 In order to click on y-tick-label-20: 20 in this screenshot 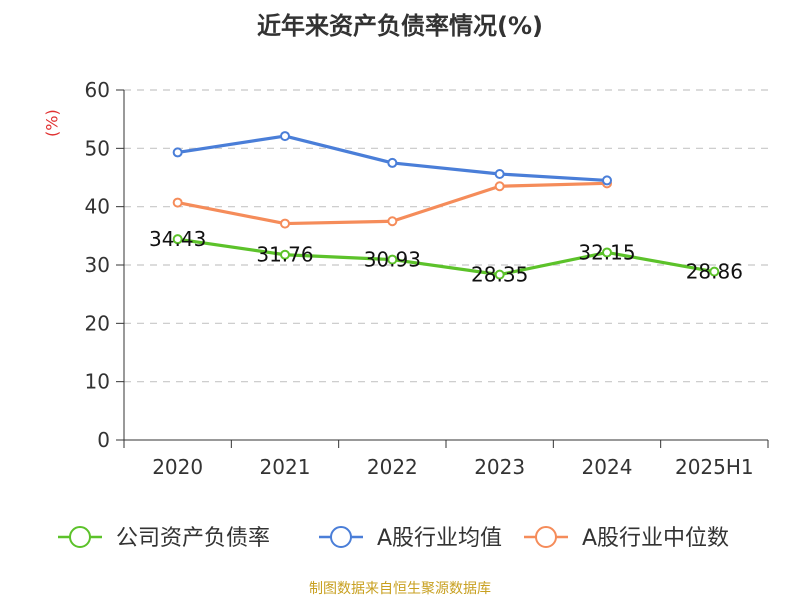, I will do `click(97, 323)`.